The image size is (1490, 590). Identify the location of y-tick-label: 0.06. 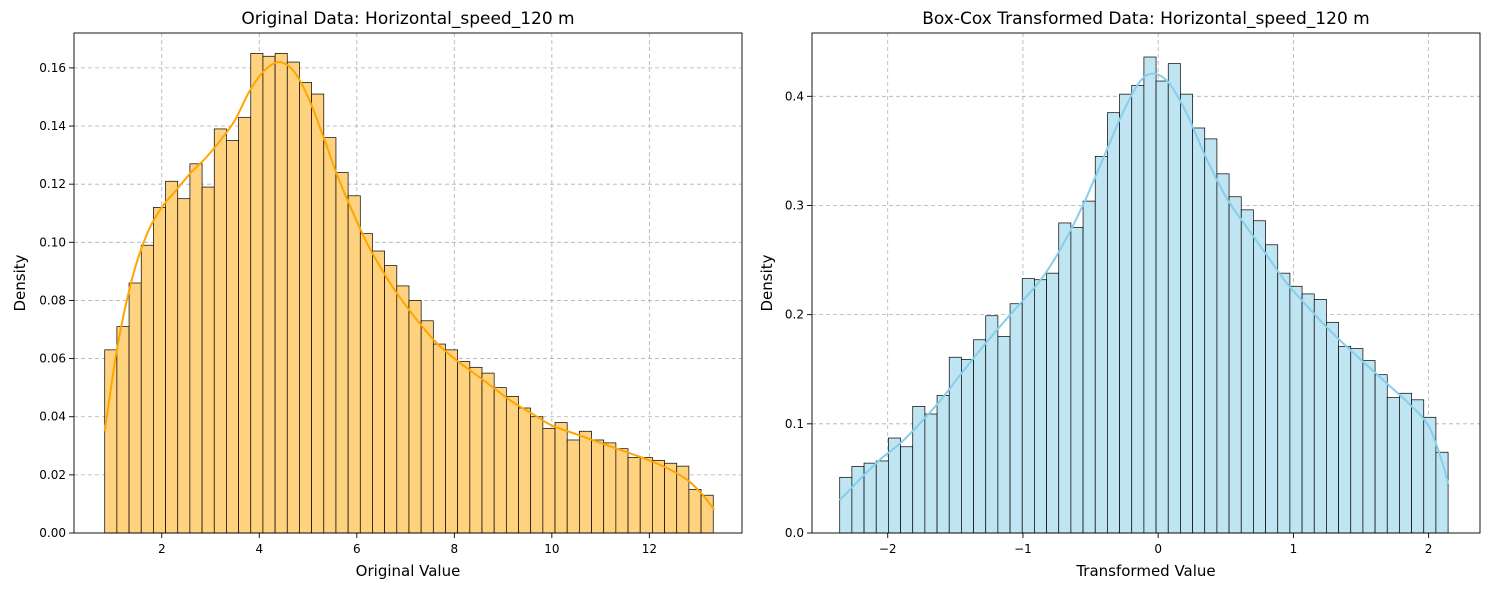
(52, 359).